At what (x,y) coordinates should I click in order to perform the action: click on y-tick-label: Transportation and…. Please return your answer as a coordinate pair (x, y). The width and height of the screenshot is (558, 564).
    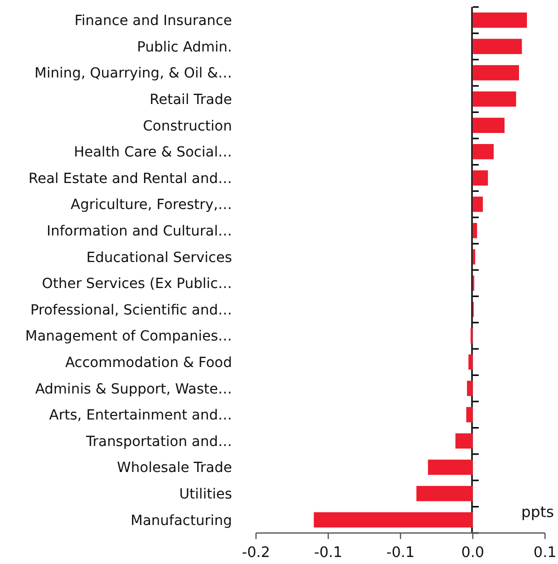
    Looking at the image, I should click on (158, 442).